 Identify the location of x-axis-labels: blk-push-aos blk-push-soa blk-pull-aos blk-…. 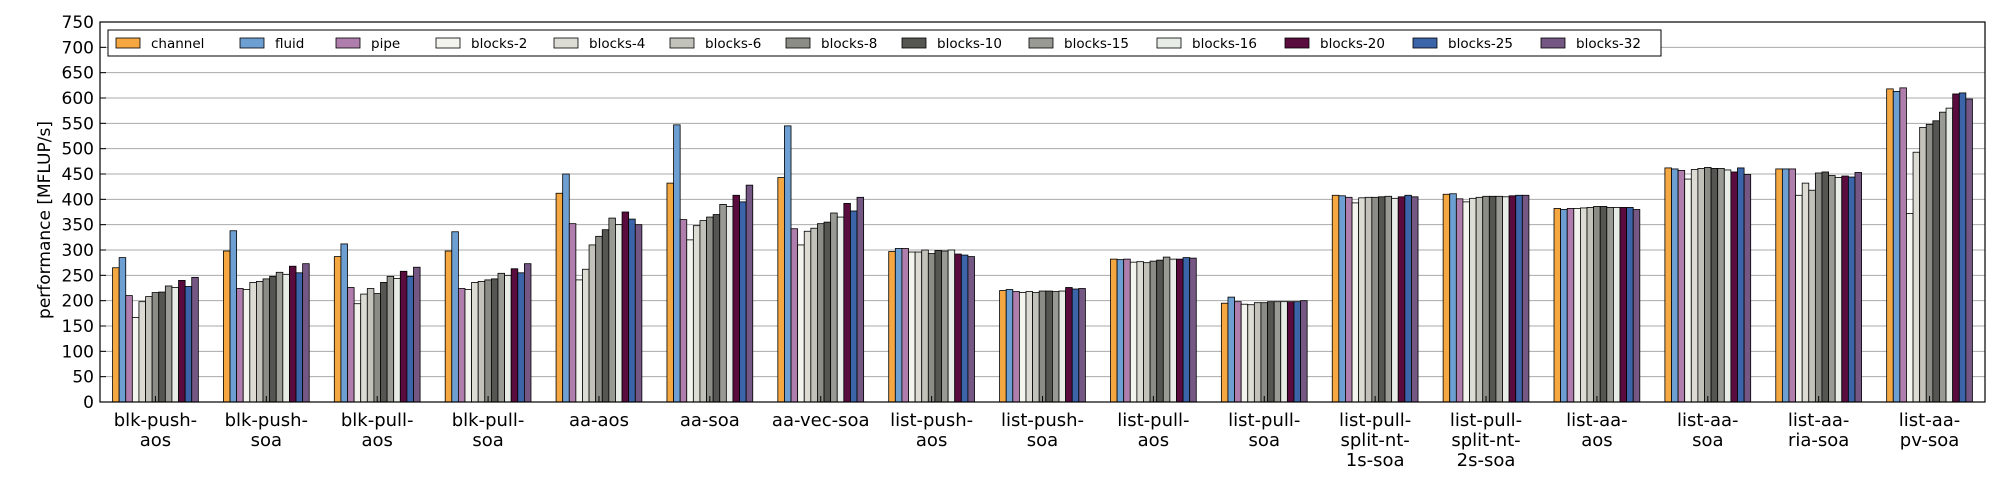
(1037, 433).